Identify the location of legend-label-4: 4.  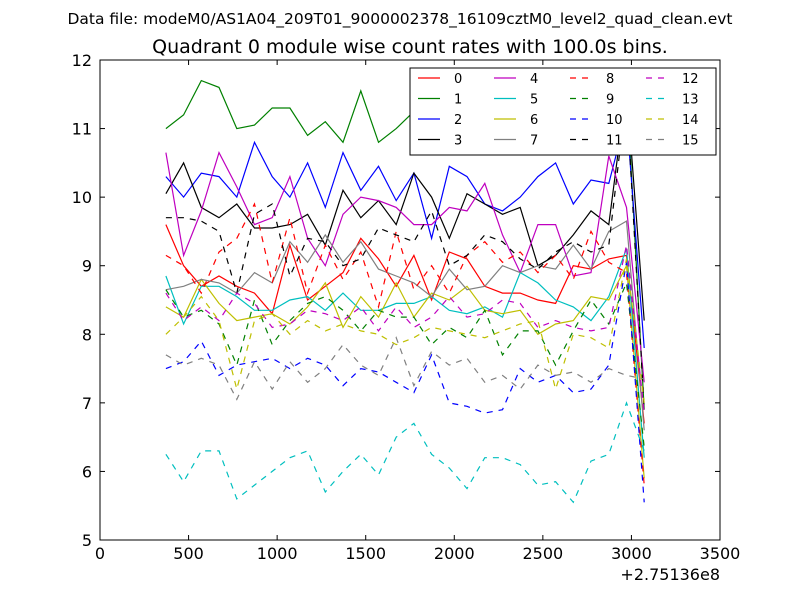
(534, 79).